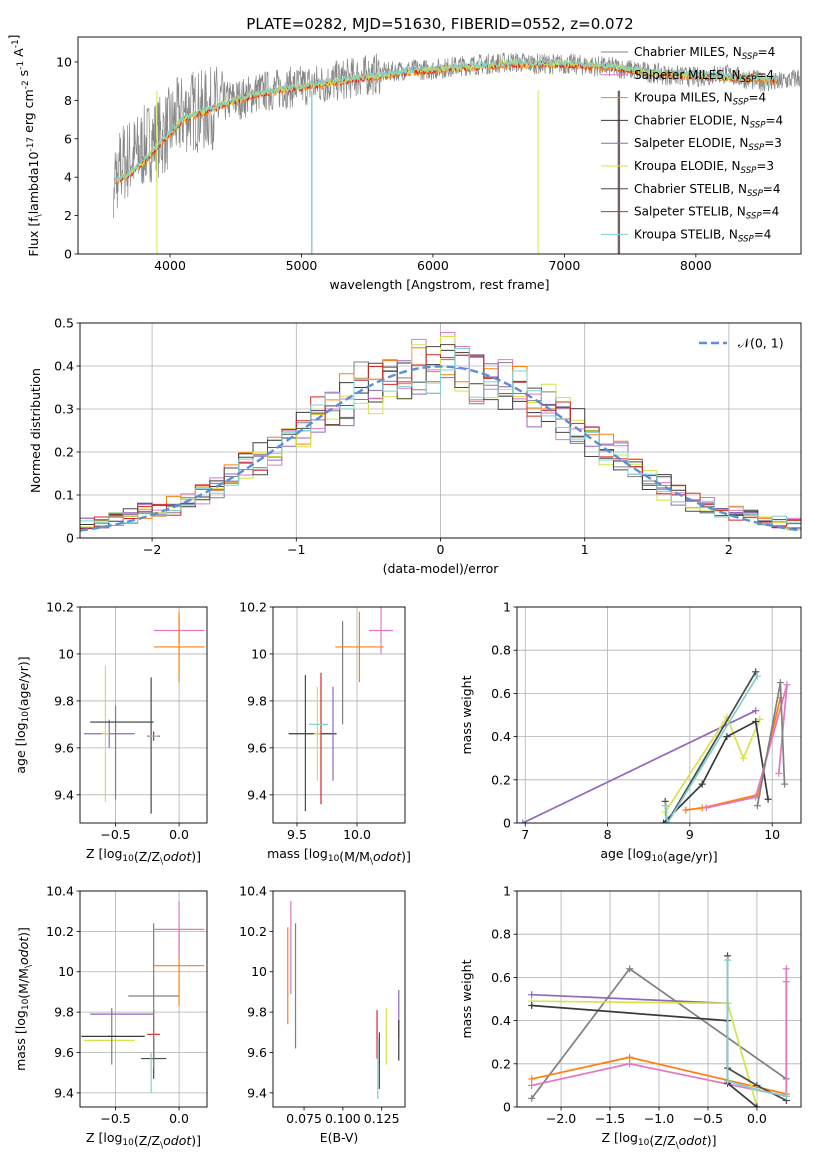 The width and height of the screenshot is (819, 1170). Describe the element at coordinates (296, 549) in the screenshot. I see `x-tick-label: −1` at that location.